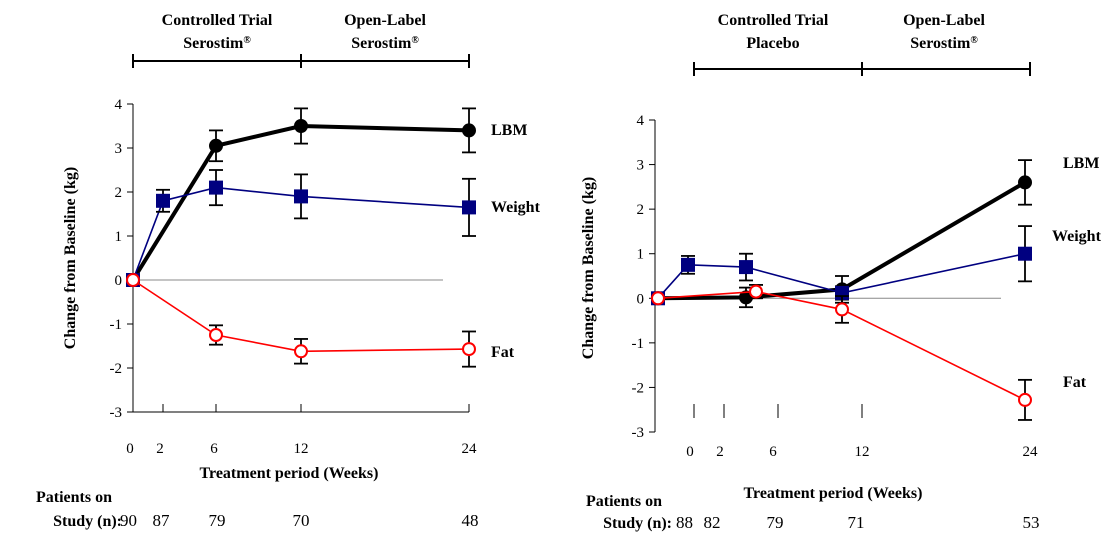  I want to click on patient-count: 71, so click(856, 522).